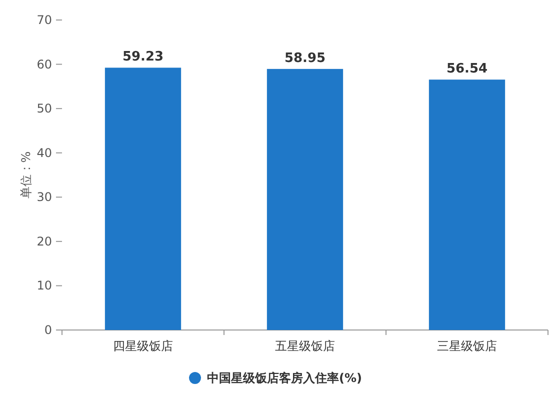  I want to click on y-tick-label: 40, so click(44, 153).